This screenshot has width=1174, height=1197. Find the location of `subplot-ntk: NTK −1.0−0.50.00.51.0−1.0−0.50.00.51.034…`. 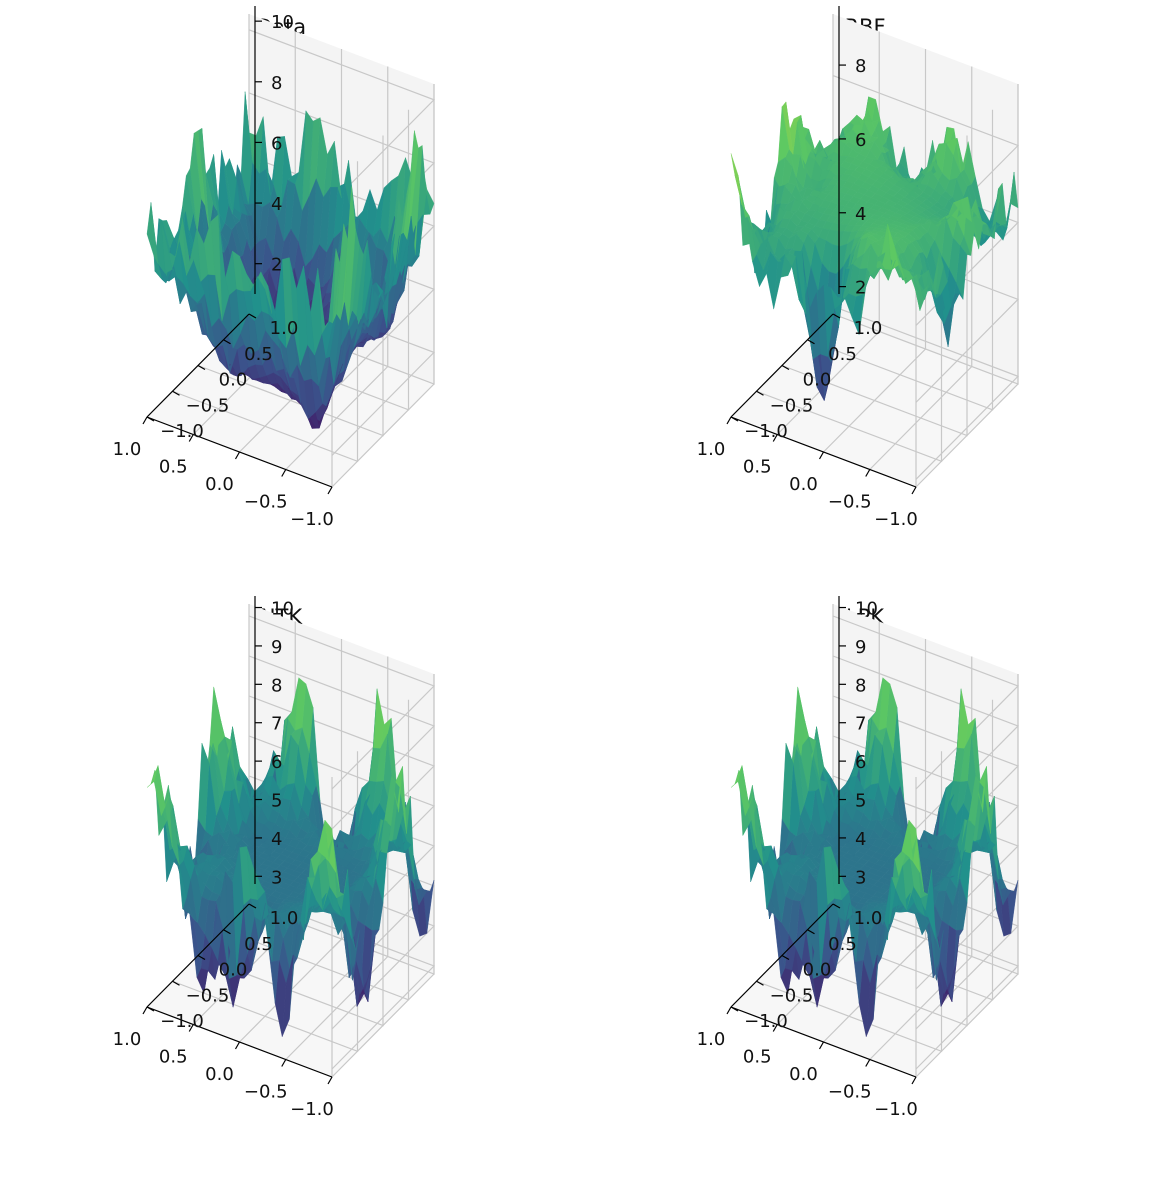

subplot-ntk: NTK −1.0−0.50.00.51.0−1.0−0.50.00.51.034… is located at coordinates (274, 858).